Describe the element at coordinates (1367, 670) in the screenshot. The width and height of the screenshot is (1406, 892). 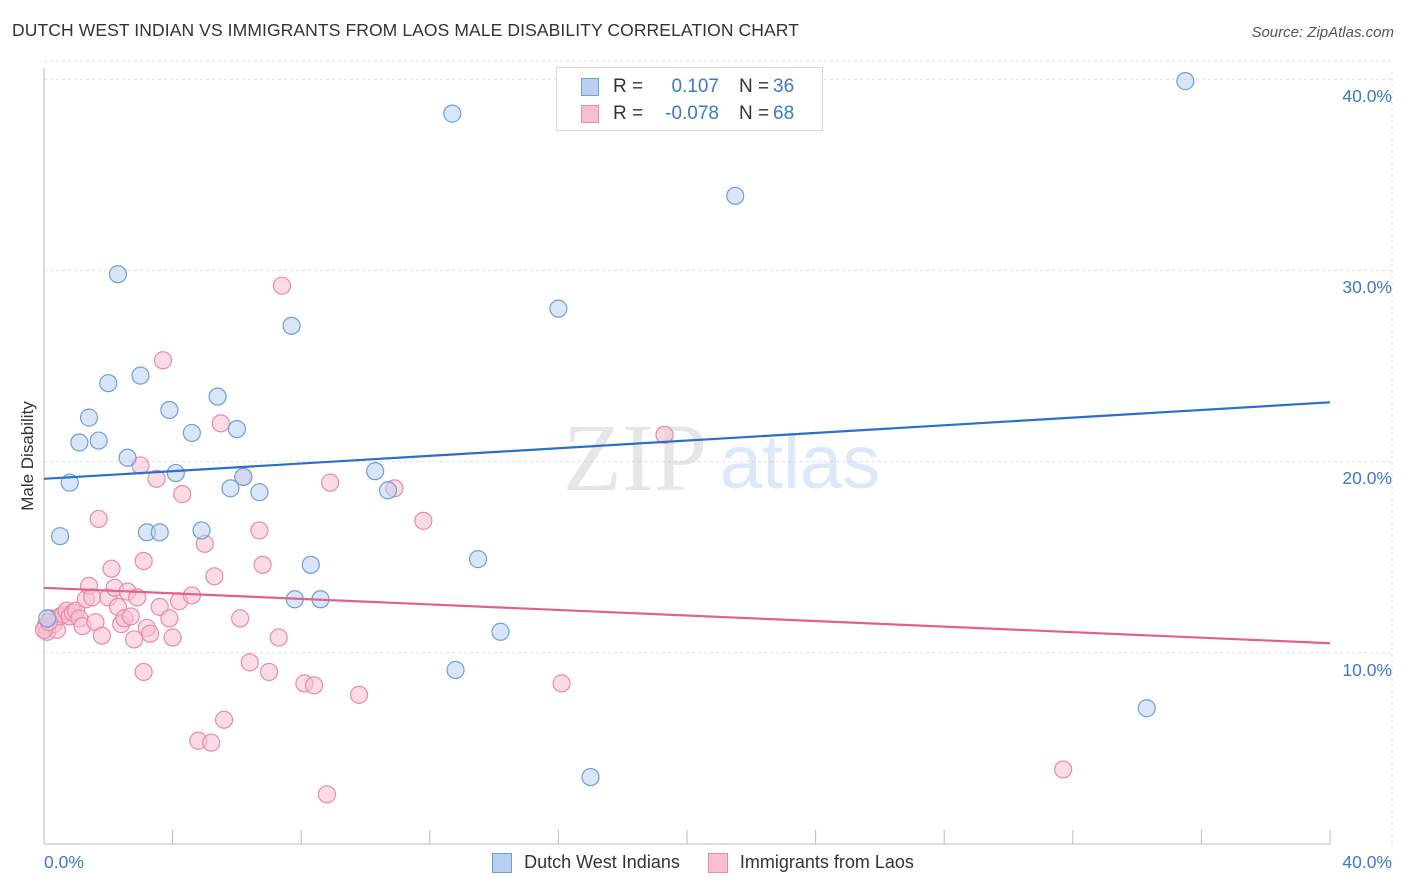
I see `y-tick-label-10: 10.0%` at that location.